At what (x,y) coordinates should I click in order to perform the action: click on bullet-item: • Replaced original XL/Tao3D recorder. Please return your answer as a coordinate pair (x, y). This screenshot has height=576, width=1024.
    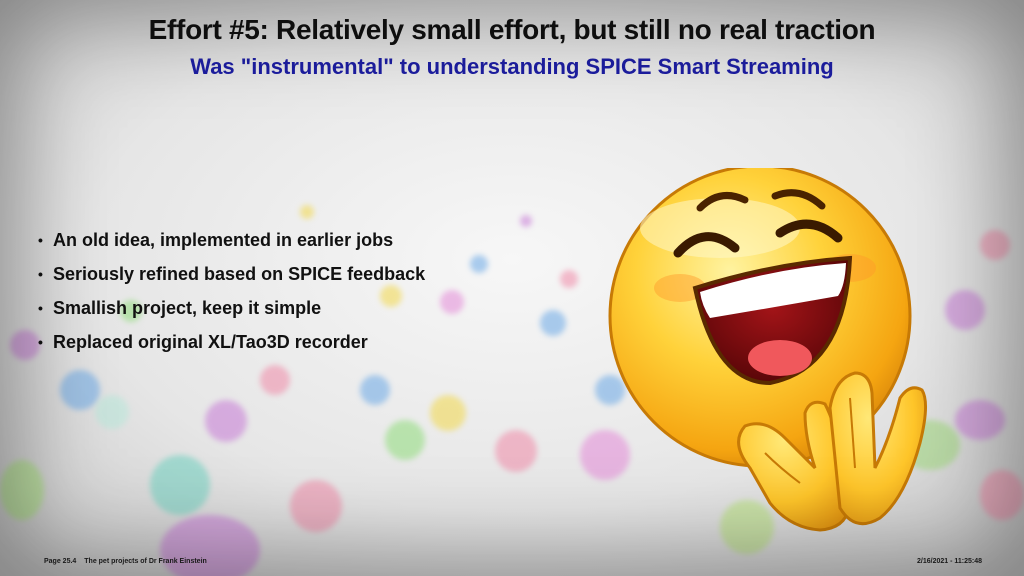
    Looking at the image, I should click on (231, 347).